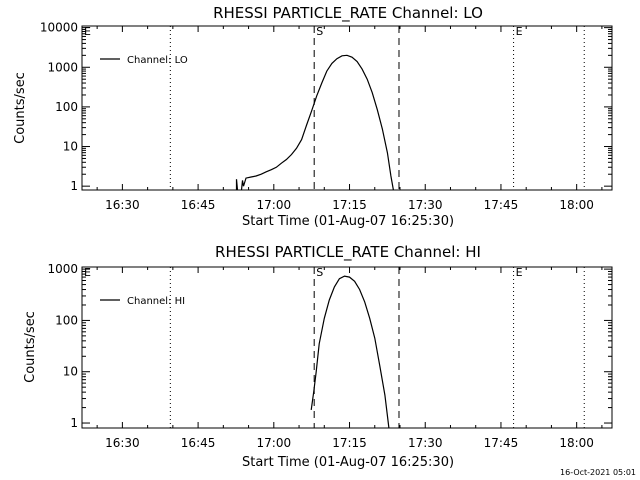  Describe the element at coordinates (156, 301) in the screenshot. I see `hi-legend-label: Channel: HI` at that location.